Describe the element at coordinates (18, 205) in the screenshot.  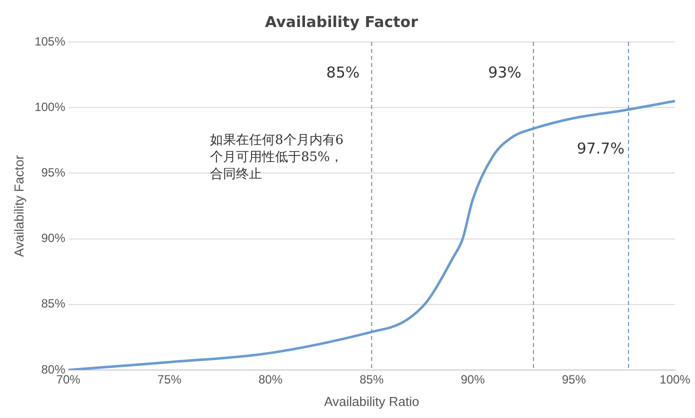
I see `y-axis-title: Availability Factor` at that location.